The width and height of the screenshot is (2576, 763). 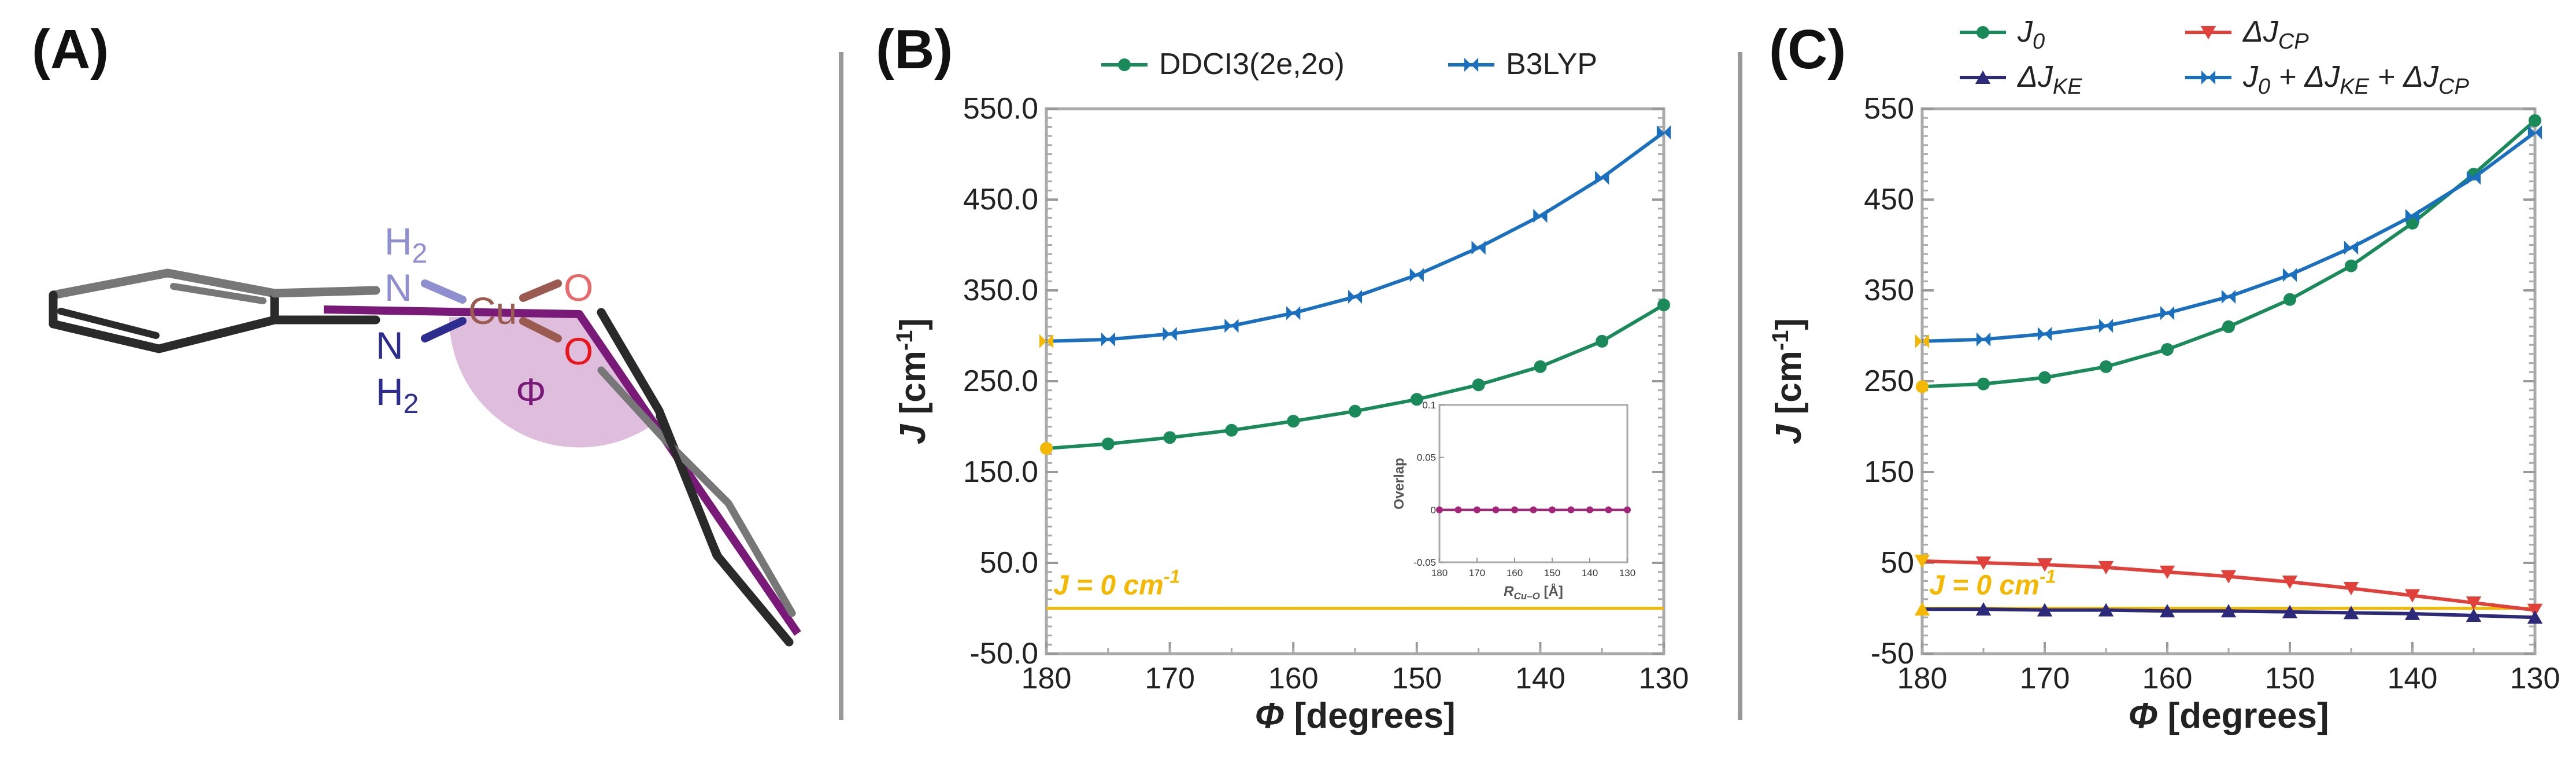 I want to click on inset-y-tick-label: -0.05, so click(x=1424, y=562).